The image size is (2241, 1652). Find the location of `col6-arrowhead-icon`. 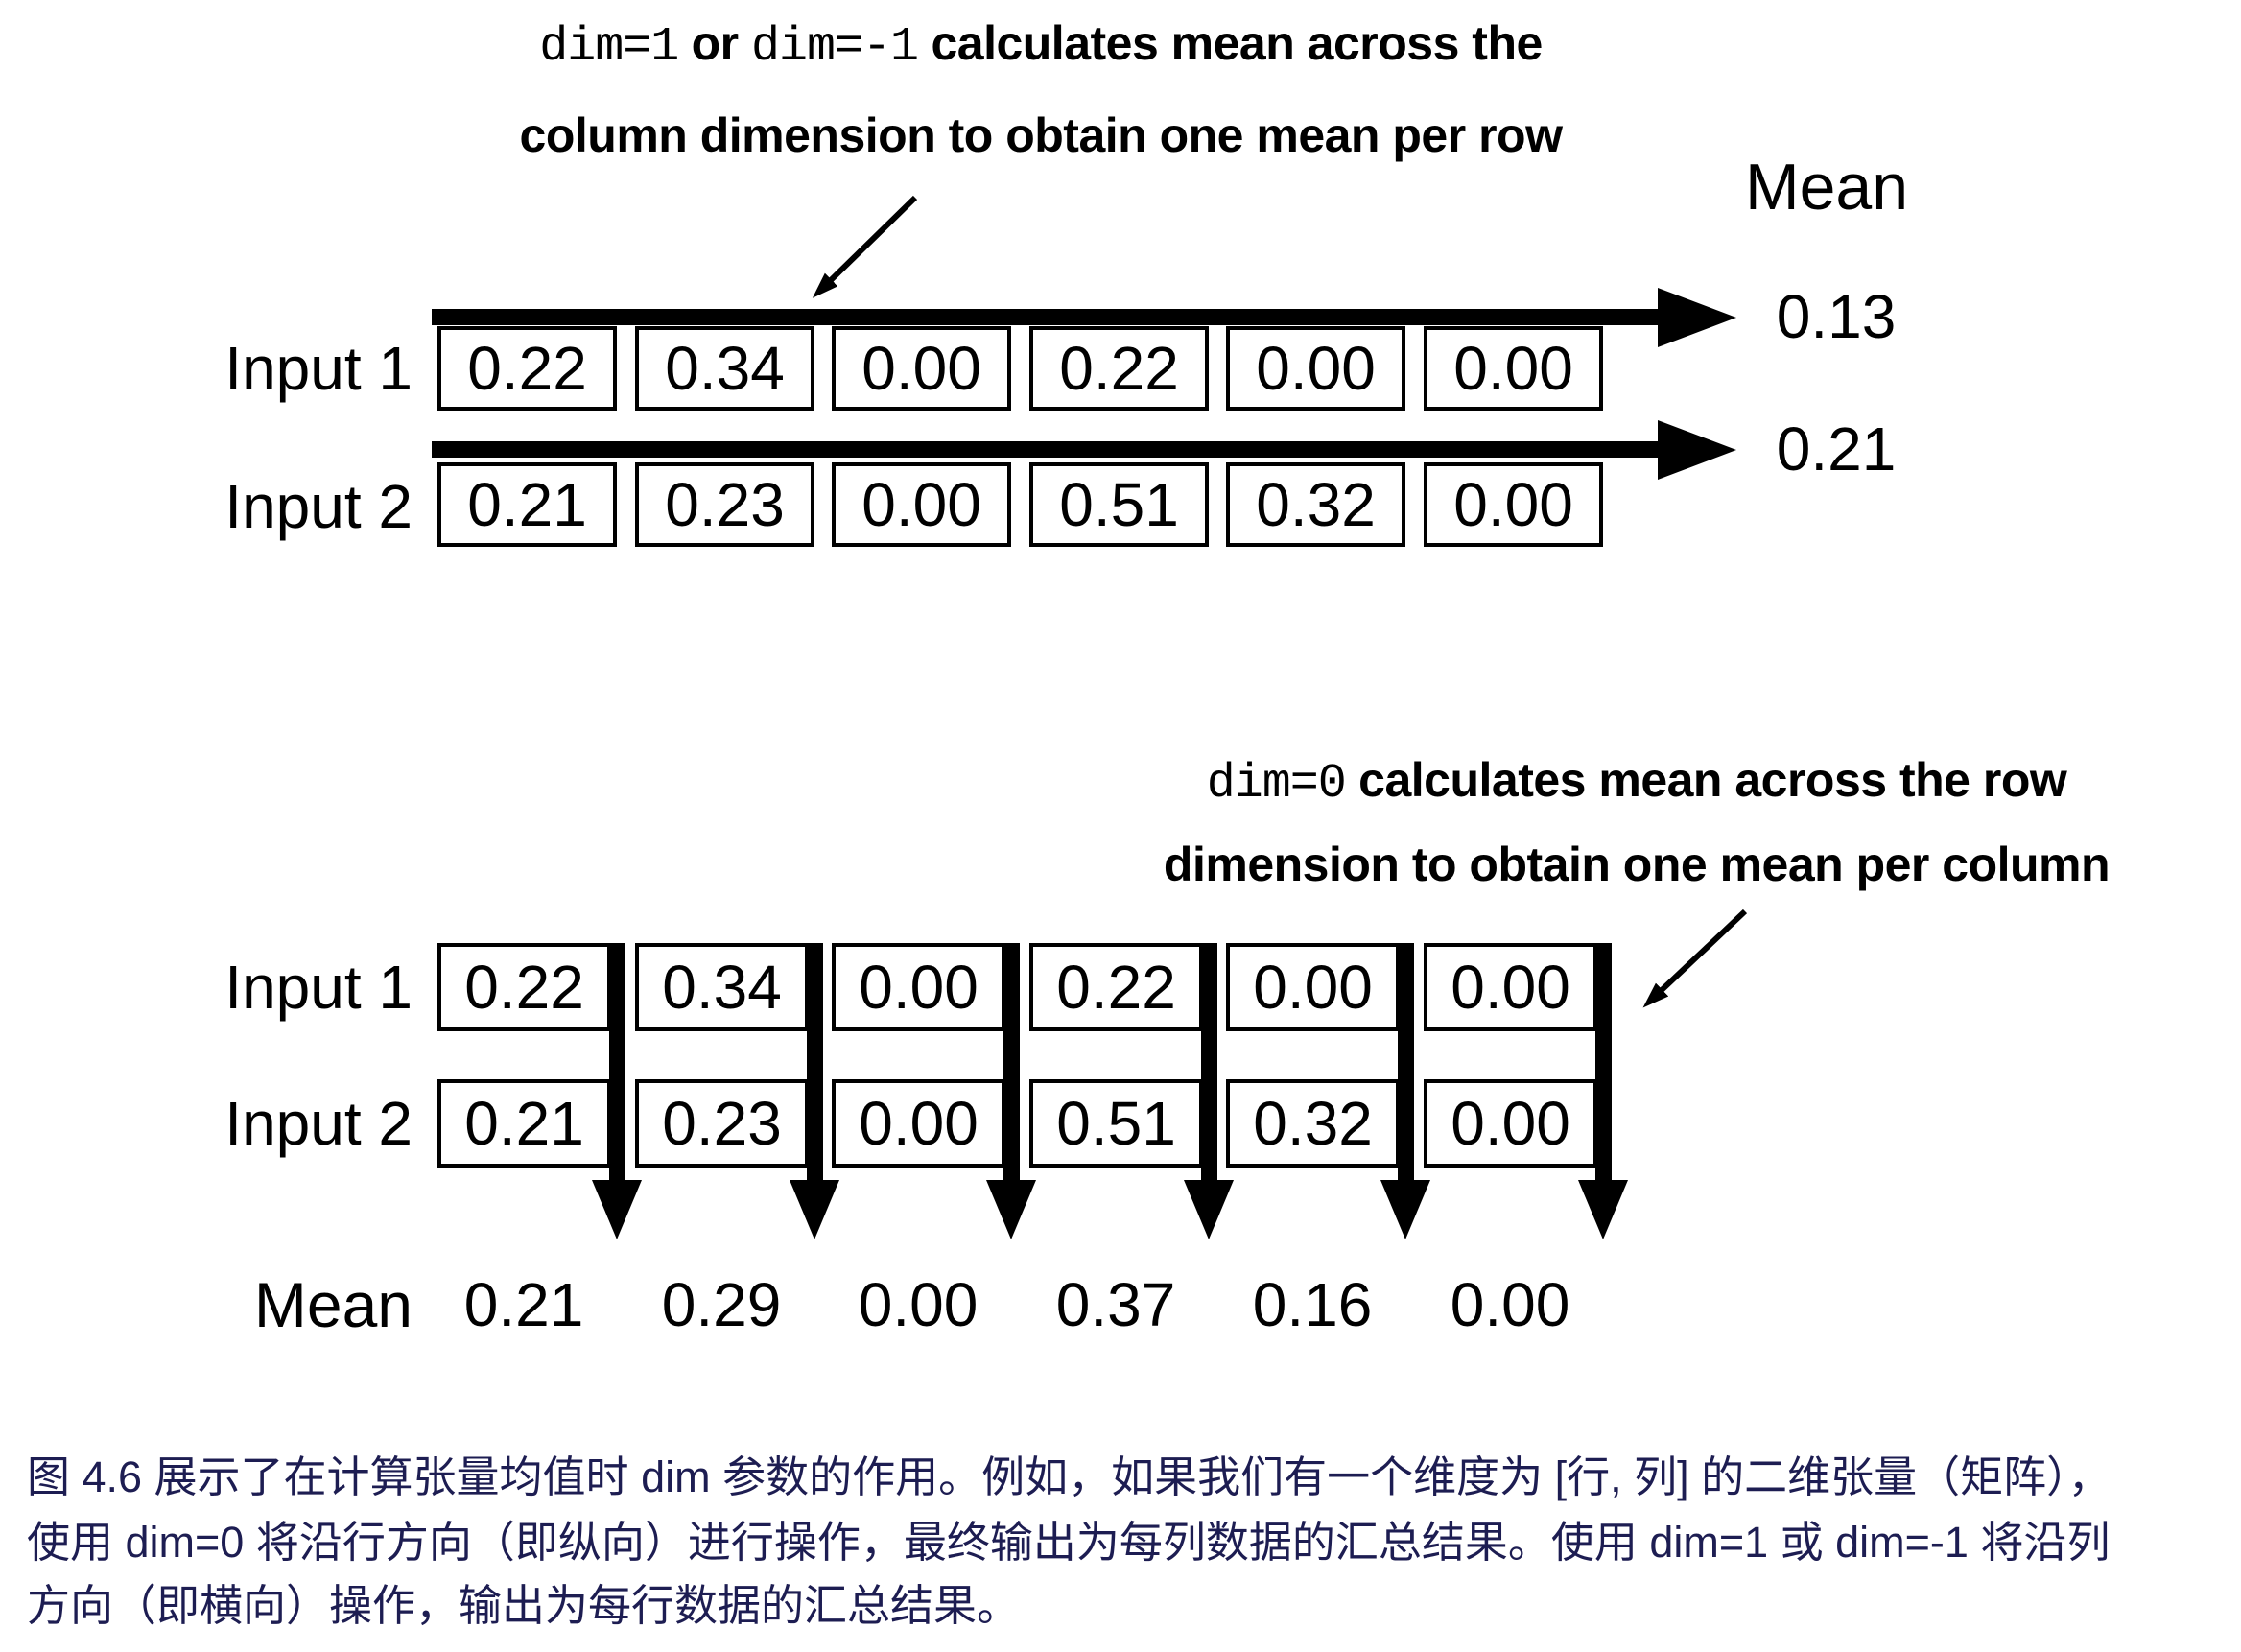

col6-arrowhead-icon is located at coordinates (1603, 1210).